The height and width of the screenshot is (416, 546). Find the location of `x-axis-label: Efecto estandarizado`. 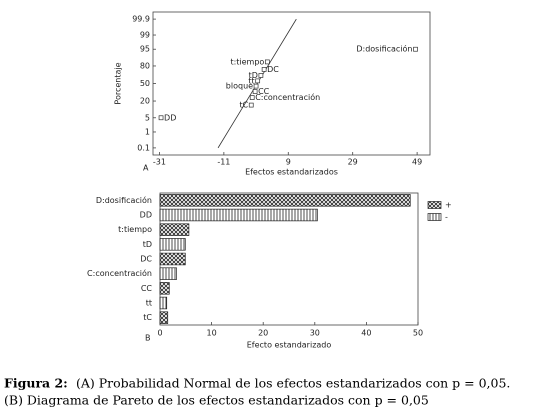

x-axis-label: Efecto estandarizado is located at coordinates (289, 345).